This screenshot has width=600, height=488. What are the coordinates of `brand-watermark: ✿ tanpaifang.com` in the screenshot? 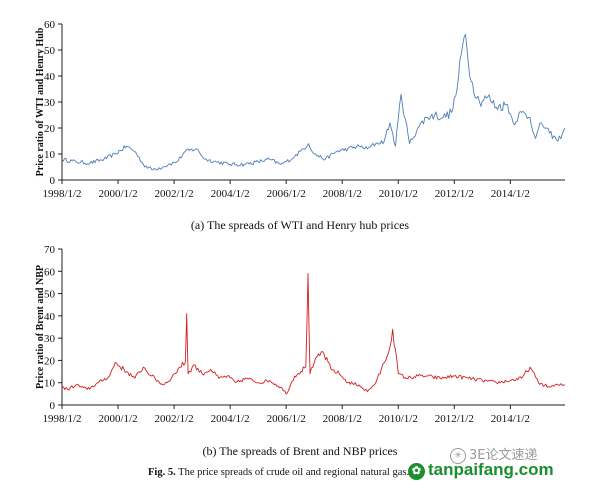 It's located at (481, 470).